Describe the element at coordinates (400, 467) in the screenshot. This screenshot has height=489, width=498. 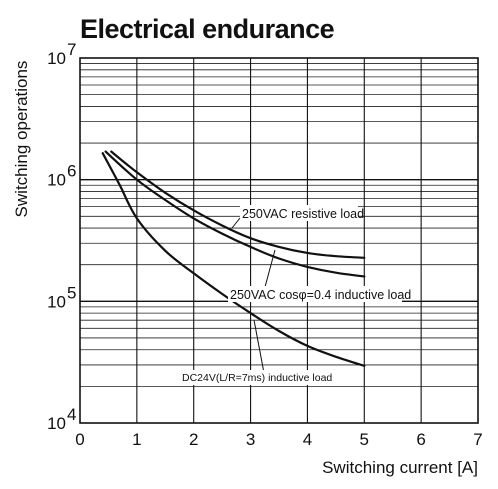
I see `x-axis-label: Switching current [A]` at that location.